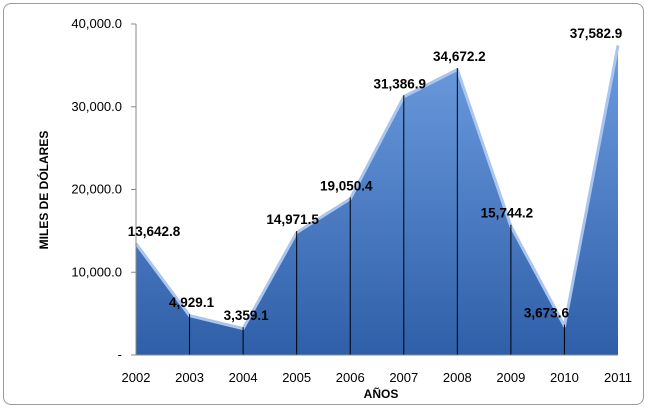 Image resolution: width=649 pixels, height=410 pixels. Describe the element at coordinates (403, 377) in the screenshot. I see `x-tick-label: 2007` at that location.